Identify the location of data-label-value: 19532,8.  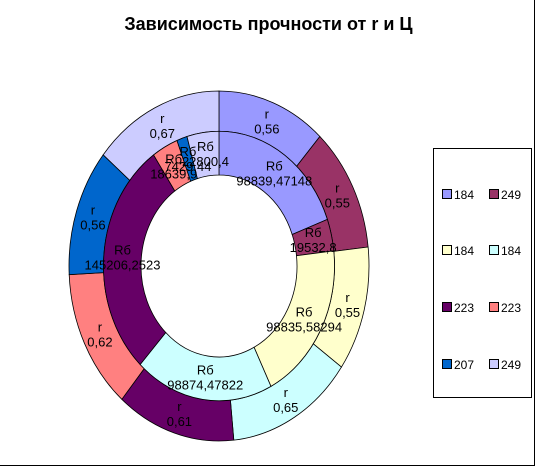
(313, 247).